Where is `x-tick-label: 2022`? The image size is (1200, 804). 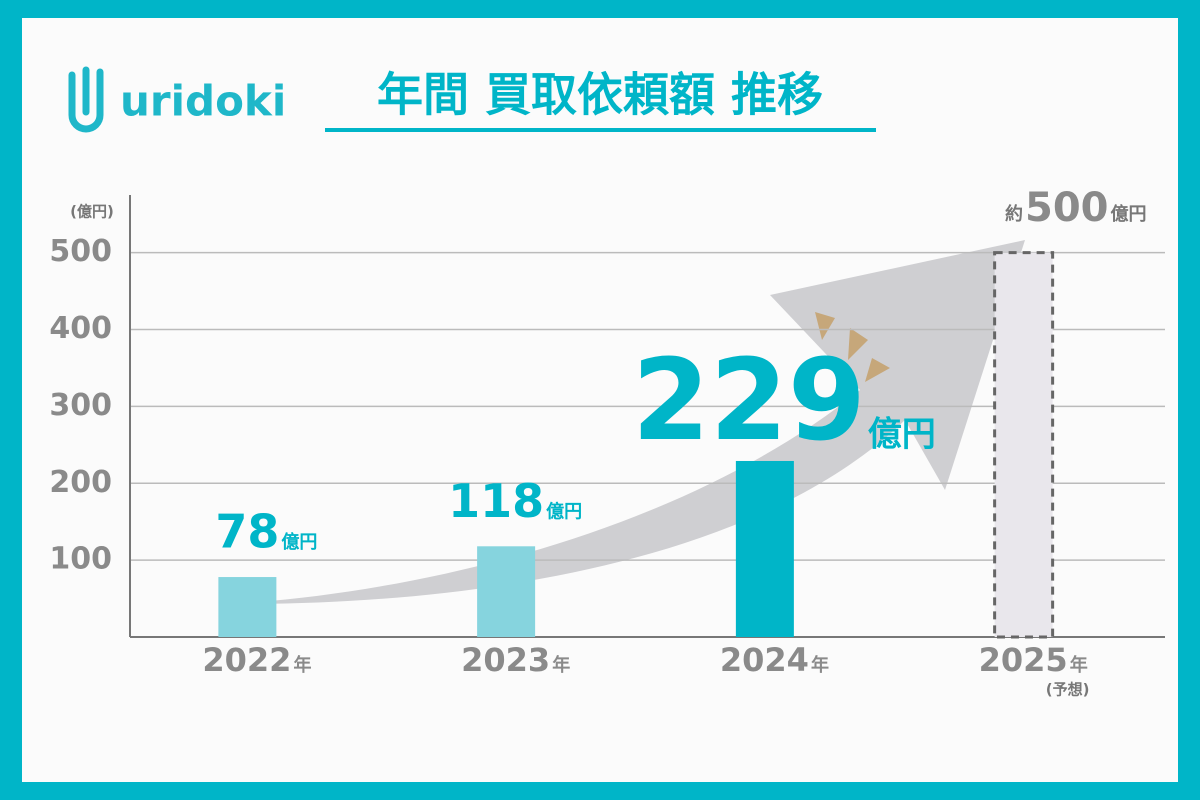
x-tick-label: 2022 is located at coordinates (246, 660).